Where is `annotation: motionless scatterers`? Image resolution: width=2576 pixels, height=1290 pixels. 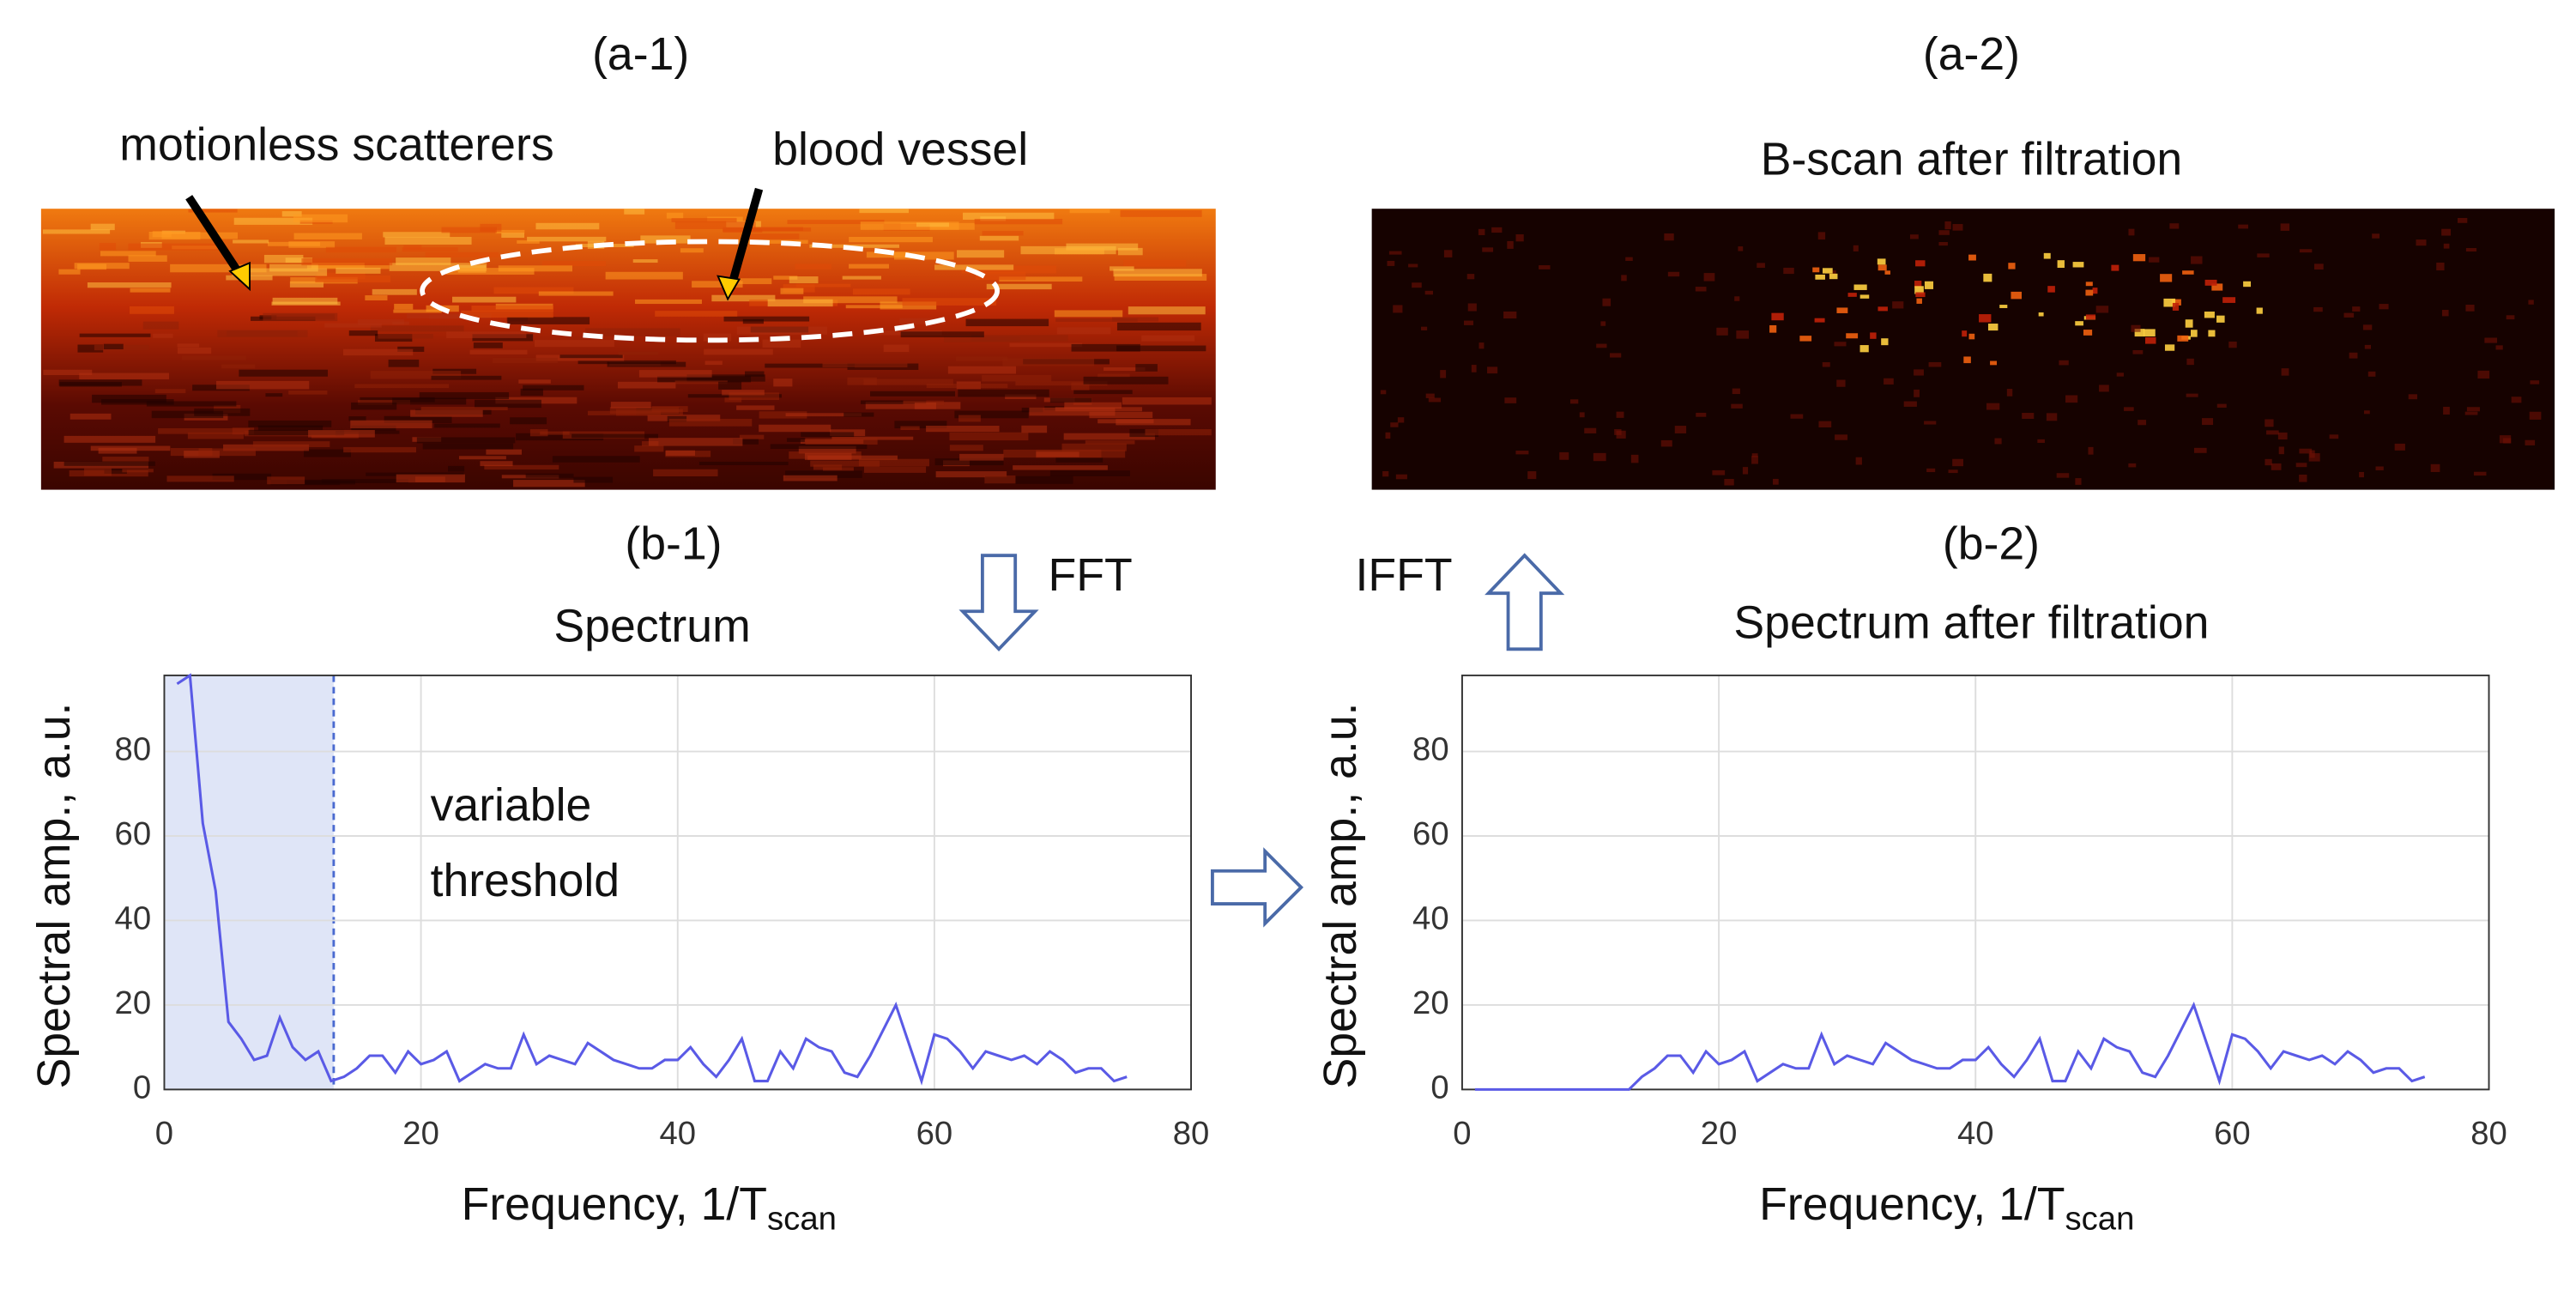 annotation: motionless scatterers is located at coordinates (336, 145).